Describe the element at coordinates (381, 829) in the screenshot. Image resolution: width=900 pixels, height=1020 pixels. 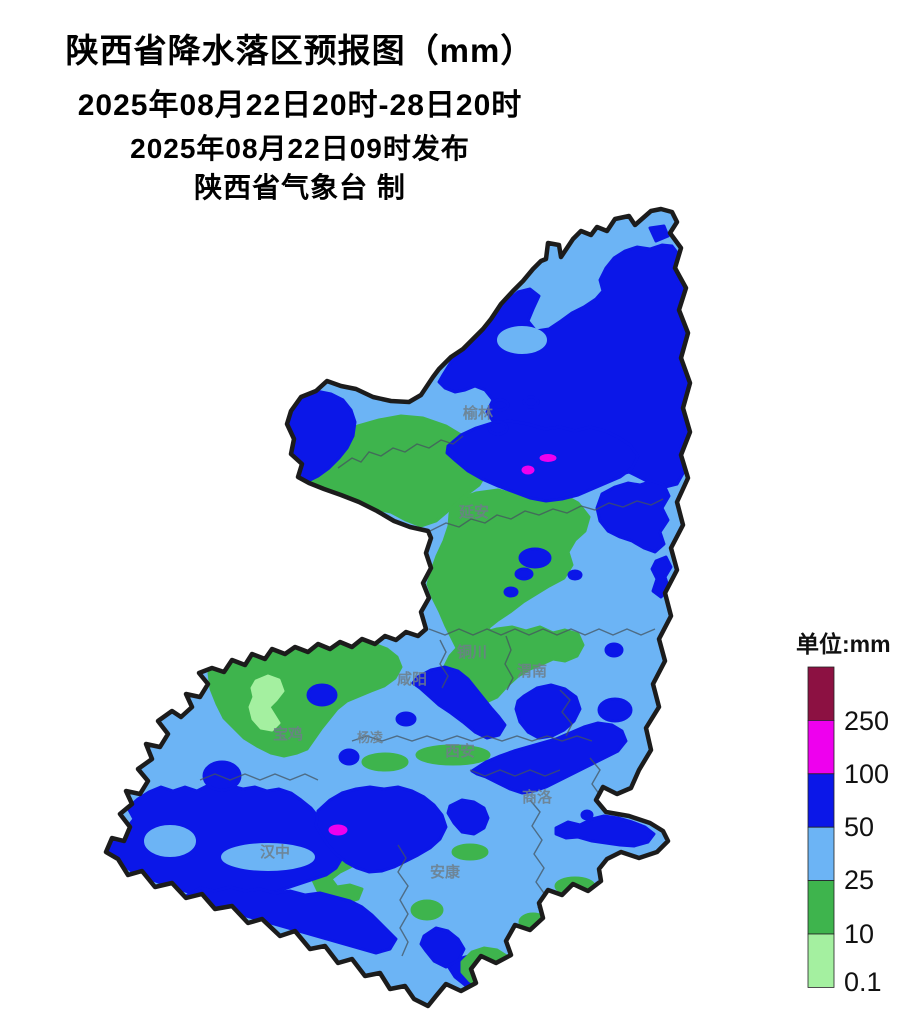
I see `blue-blob-hanzhong-ne` at that location.